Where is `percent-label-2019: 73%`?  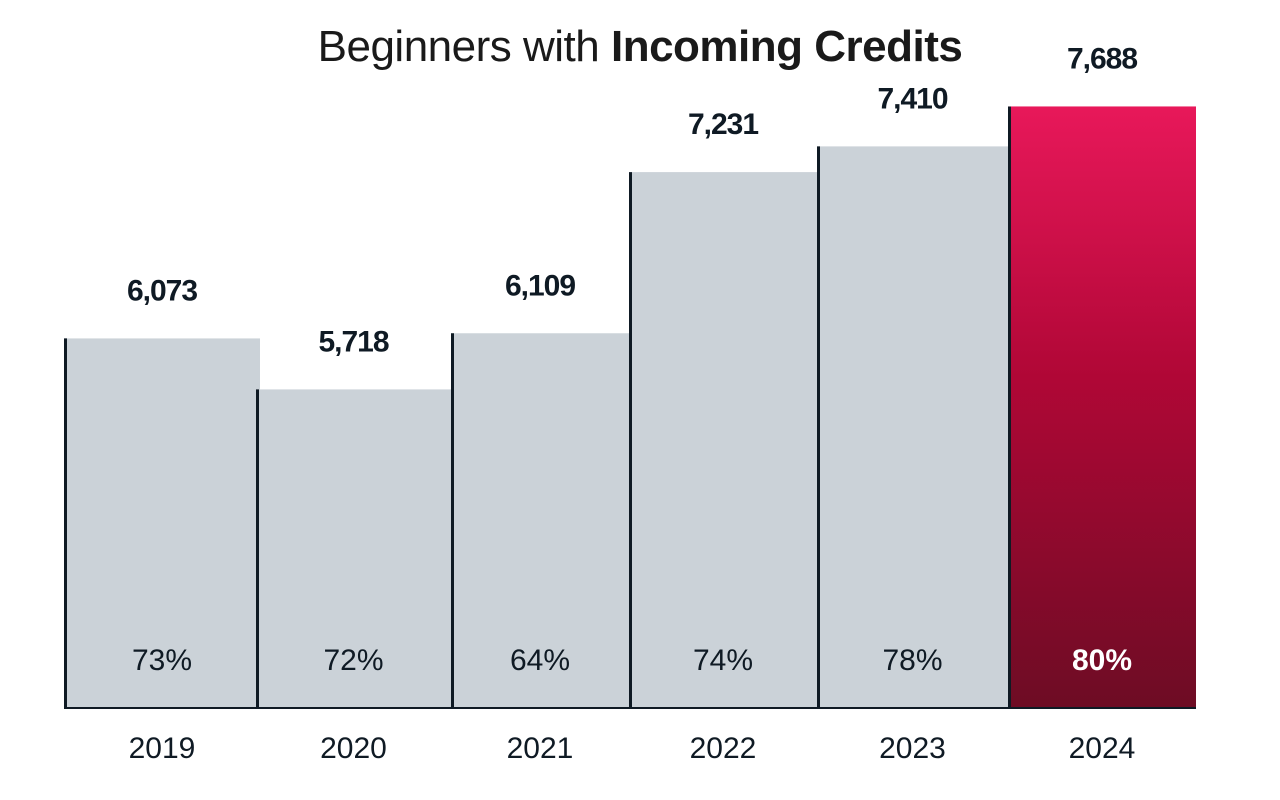 percent-label-2019: 73% is located at coordinates (162, 660).